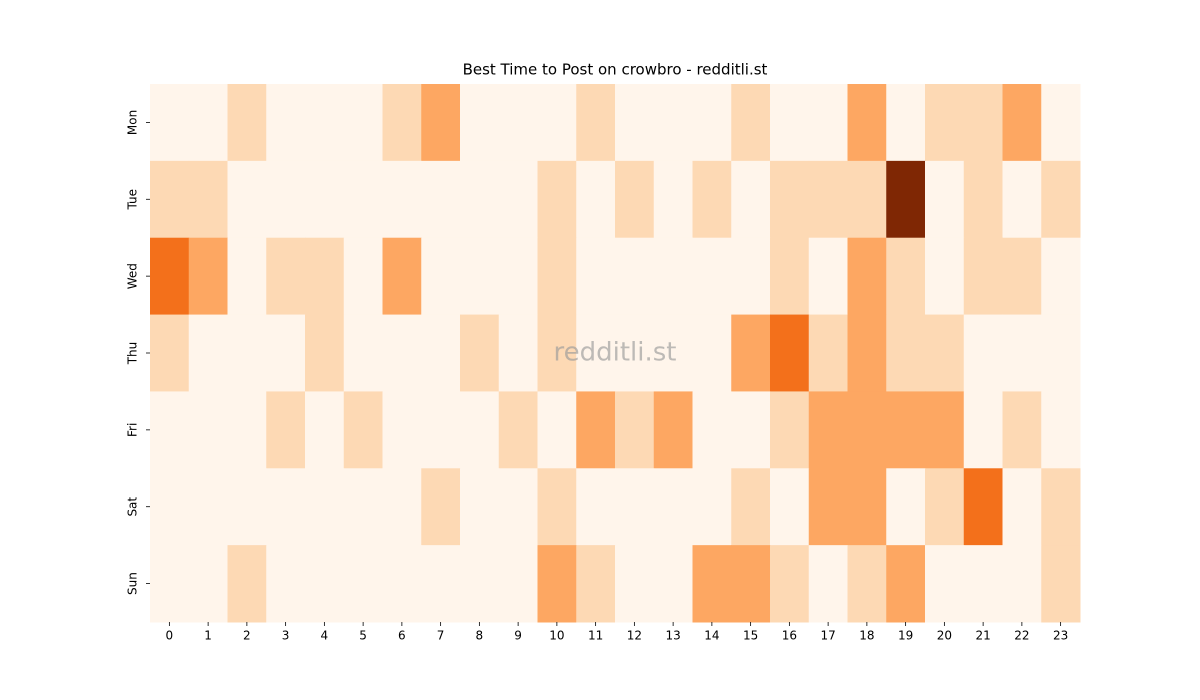  What do you see at coordinates (363, 636) in the screenshot?
I see `x-tick-label: 5` at bounding box center [363, 636].